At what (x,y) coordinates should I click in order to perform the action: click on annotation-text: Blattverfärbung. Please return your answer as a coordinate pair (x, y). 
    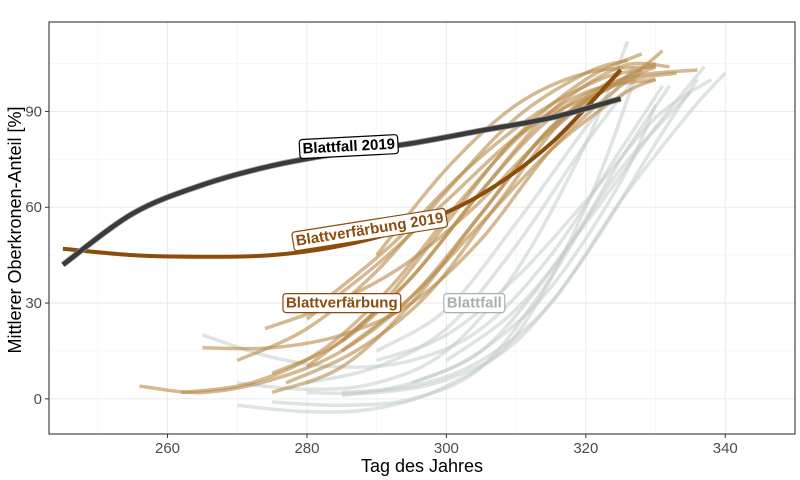
    Looking at the image, I should click on (342, 303).